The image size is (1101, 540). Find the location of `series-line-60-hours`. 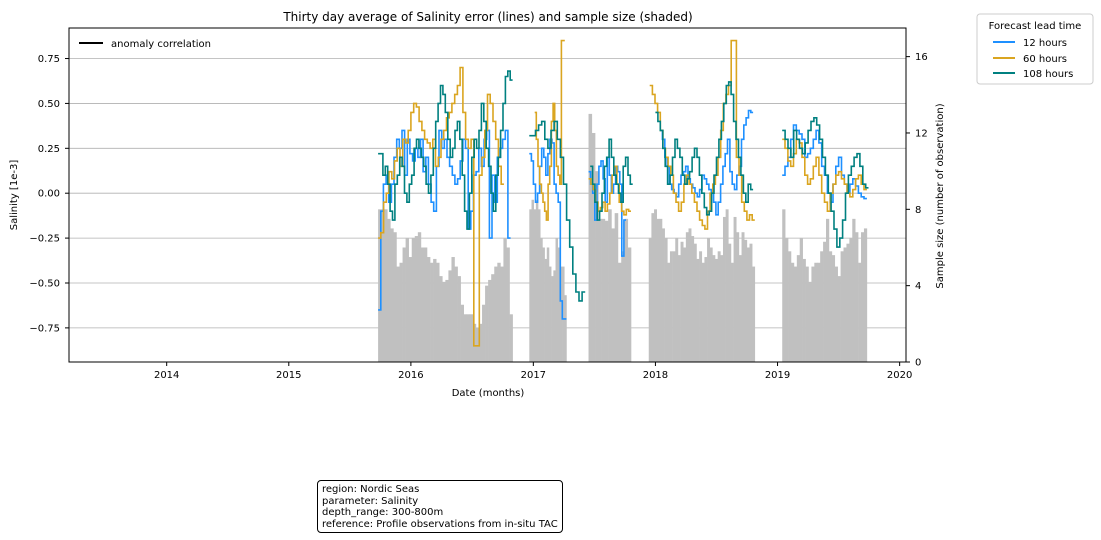

series-line-60-hours is located at coordinates (824, 175).